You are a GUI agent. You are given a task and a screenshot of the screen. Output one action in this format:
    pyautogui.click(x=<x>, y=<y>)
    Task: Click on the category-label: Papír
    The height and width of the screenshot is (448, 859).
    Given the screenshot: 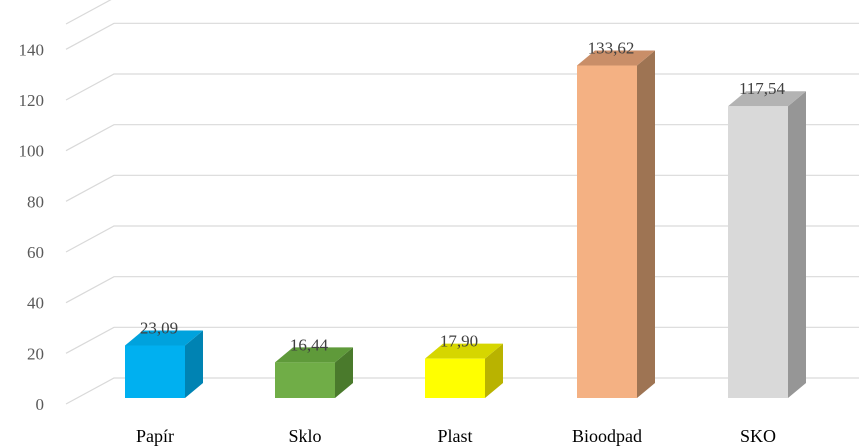 What is the action you would take?
    pyautogui.click(x=155, y=436)
    